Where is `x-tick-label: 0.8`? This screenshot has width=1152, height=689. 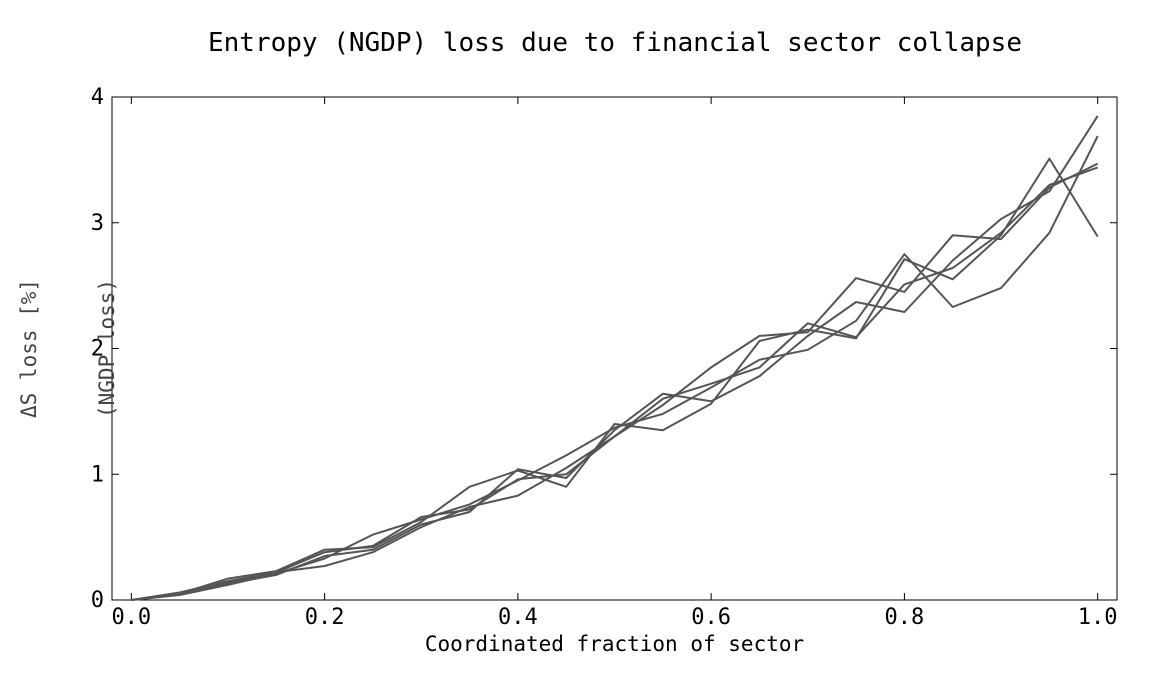
x-tick-label: 0.8 is located at coordinates (905, 617).